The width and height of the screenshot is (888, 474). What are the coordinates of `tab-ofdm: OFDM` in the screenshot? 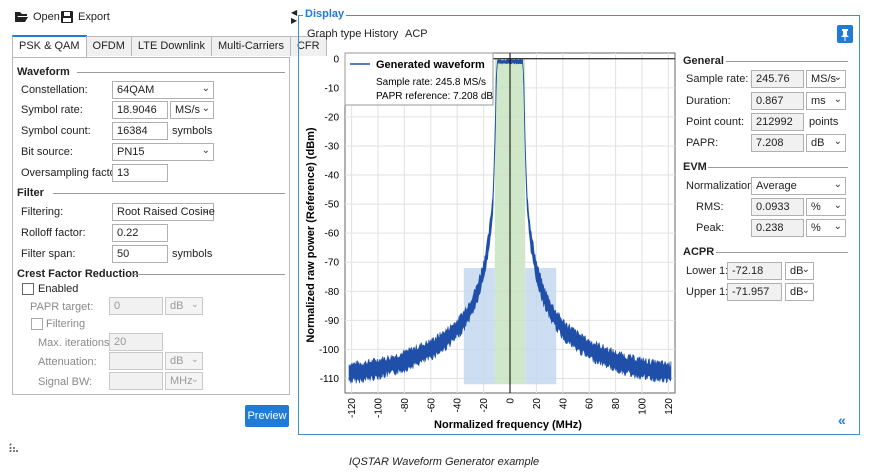 It's located at (108, 46).